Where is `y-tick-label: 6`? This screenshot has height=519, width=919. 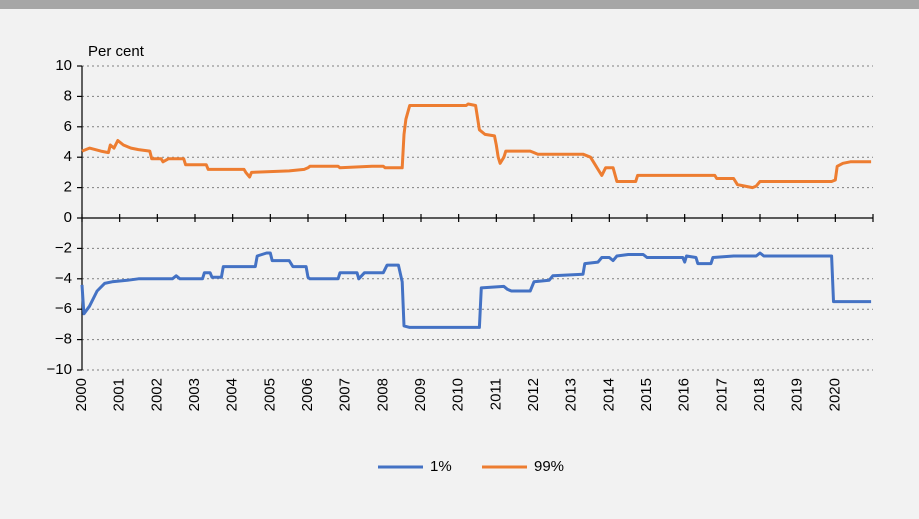
y-tick-label: 6 is located at coordinates (68, 126).